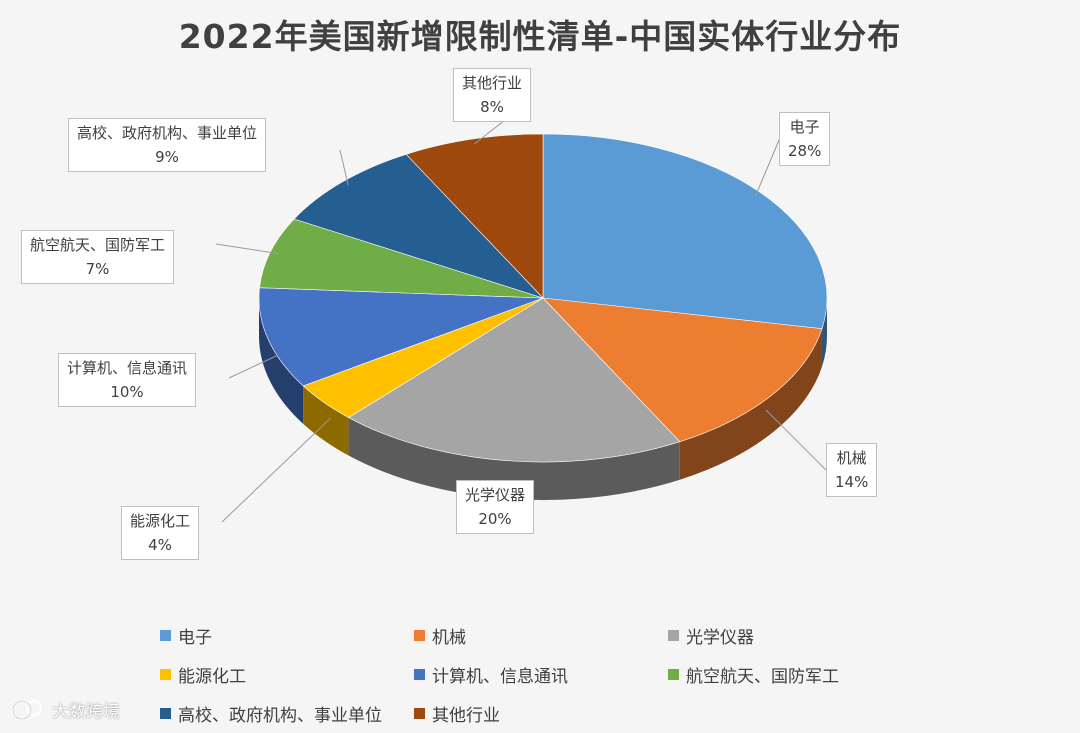  What do you see at coordinates (401, 337) in the screenshot?
I see `pie-slice-计算机、信息通讯` at bounding box center [401, 337].